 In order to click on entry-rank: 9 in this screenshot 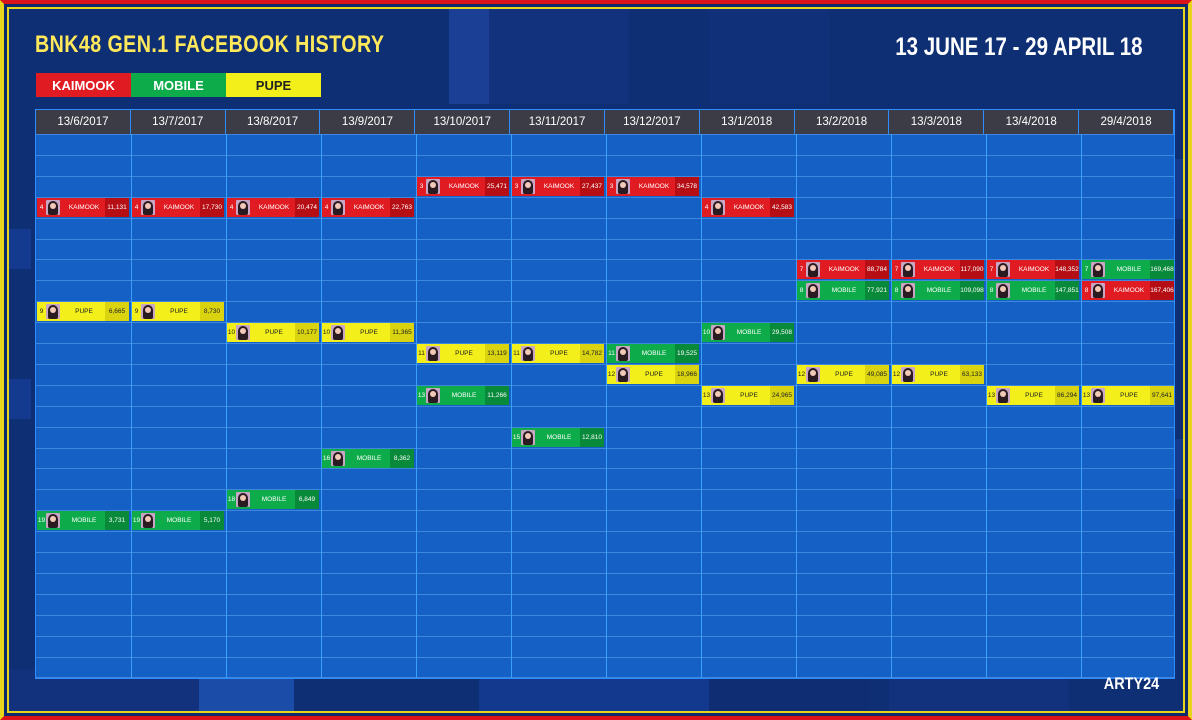, I will do `click(41, 312)`.